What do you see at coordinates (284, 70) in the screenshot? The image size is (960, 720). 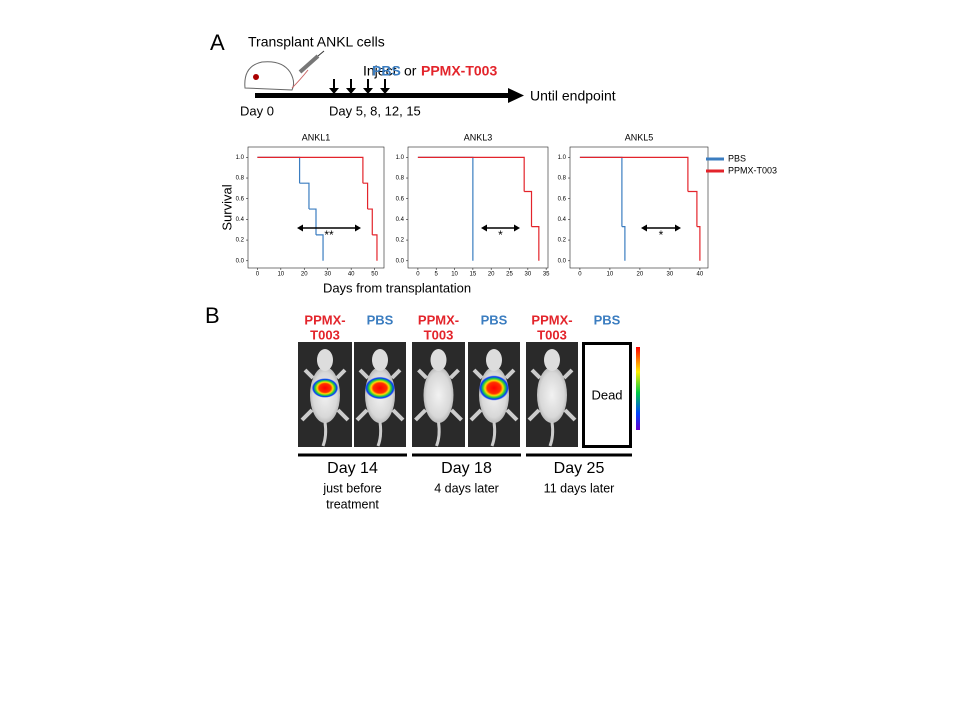 I see `mouse-icon` at bounding box center [284, 70].